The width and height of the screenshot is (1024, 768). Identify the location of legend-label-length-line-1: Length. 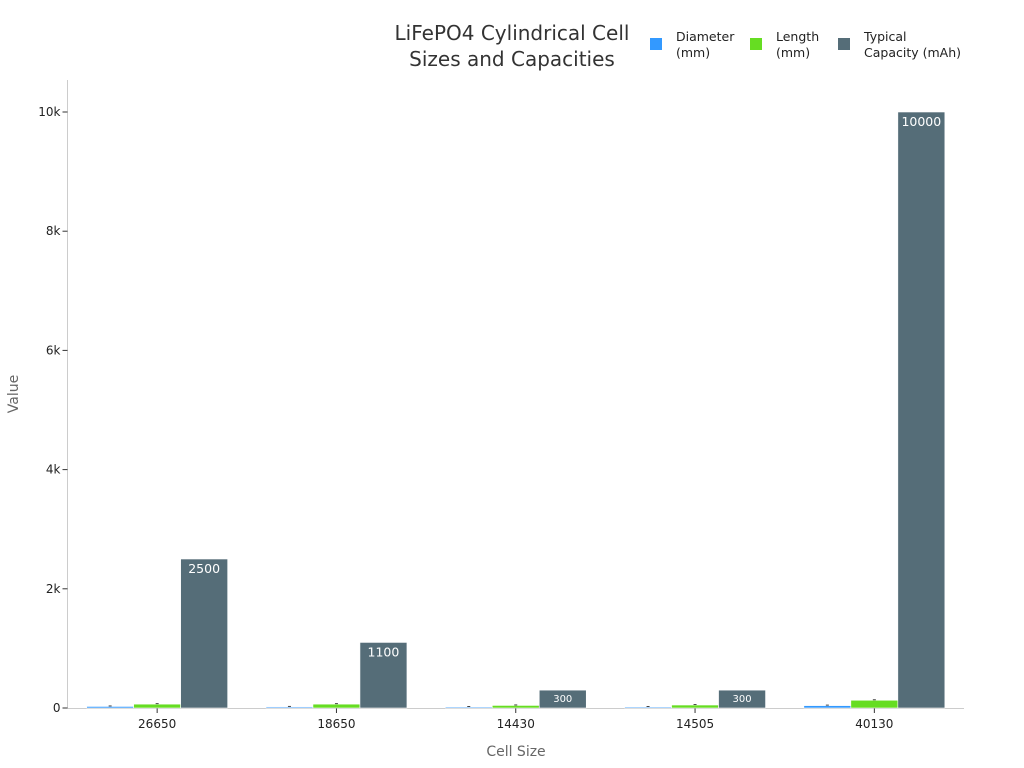
(797, 36).